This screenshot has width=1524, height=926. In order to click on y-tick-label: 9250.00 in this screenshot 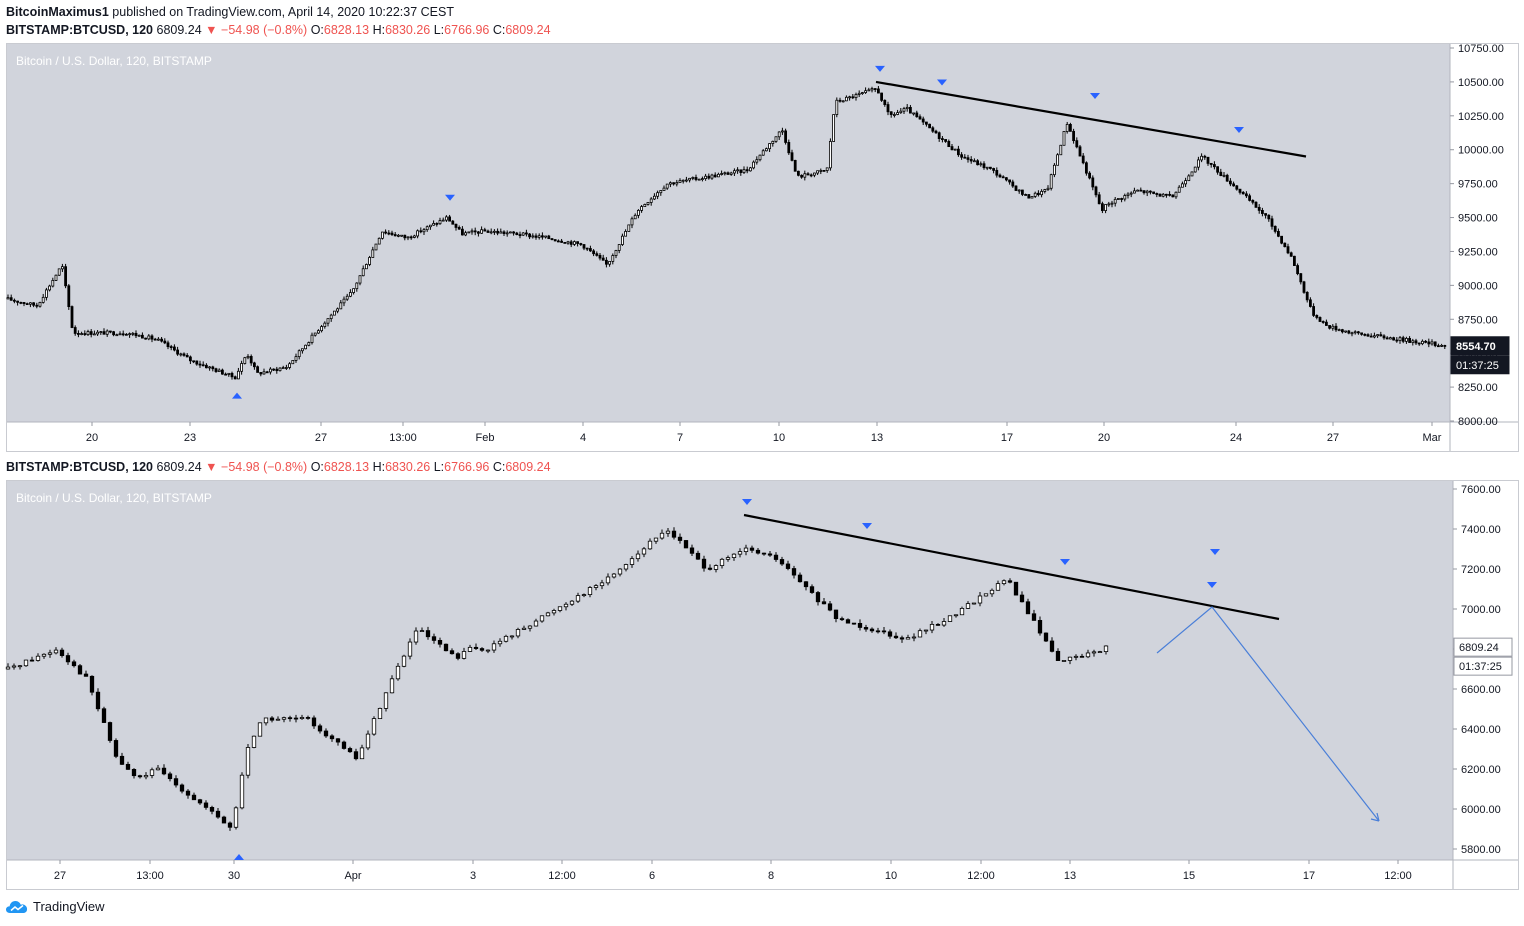, I will do `click(1478, 252)`.